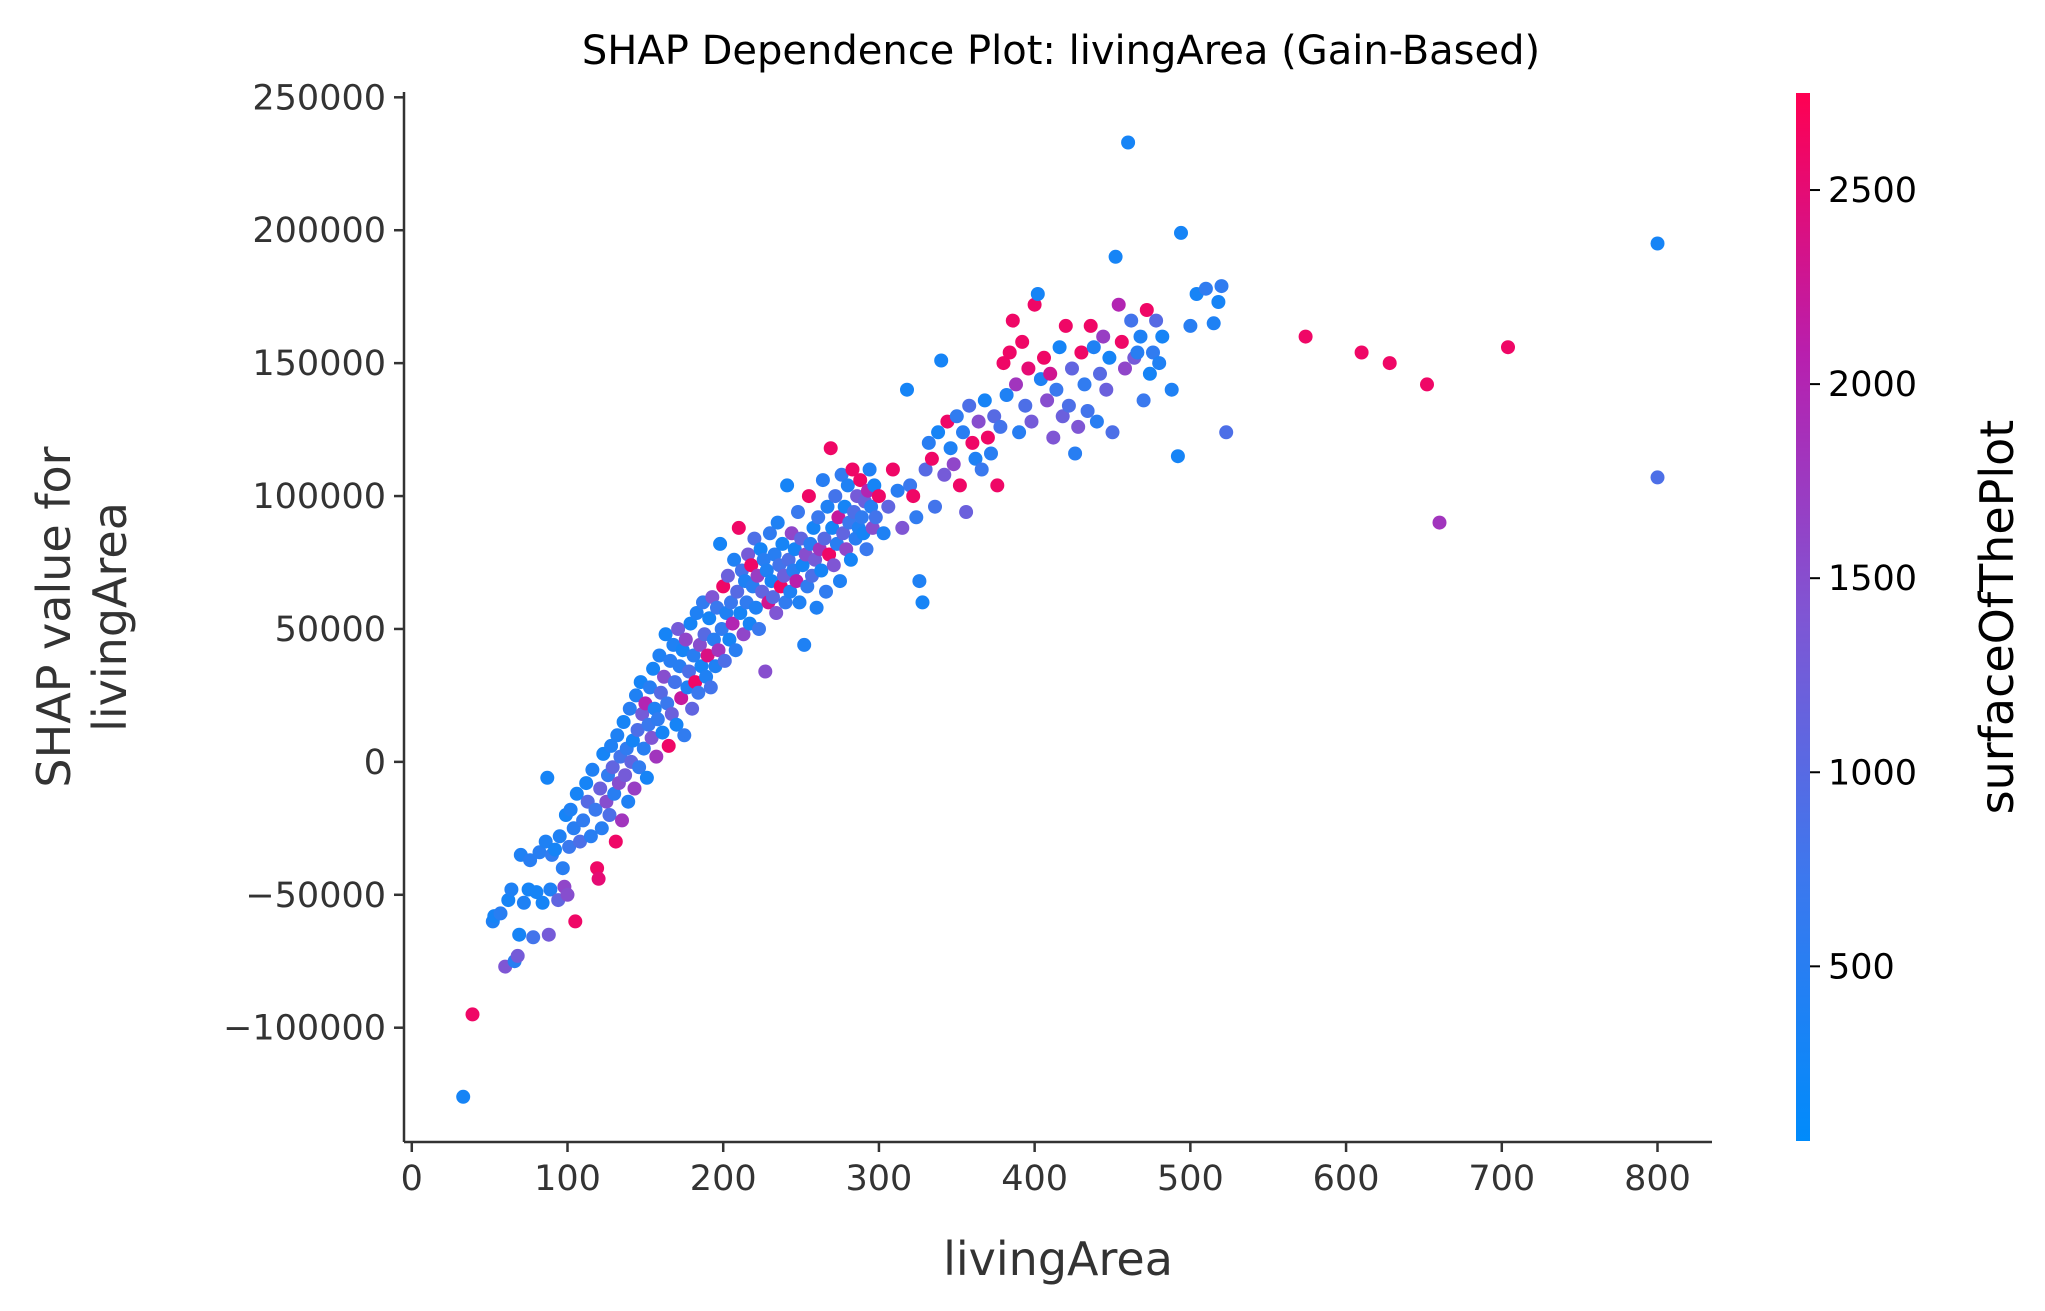 Image resolution: width=2045 pixels, height=1311 pixels. I want to click on y-axis-label-line-1: SHAP value for, so click(54, 616).